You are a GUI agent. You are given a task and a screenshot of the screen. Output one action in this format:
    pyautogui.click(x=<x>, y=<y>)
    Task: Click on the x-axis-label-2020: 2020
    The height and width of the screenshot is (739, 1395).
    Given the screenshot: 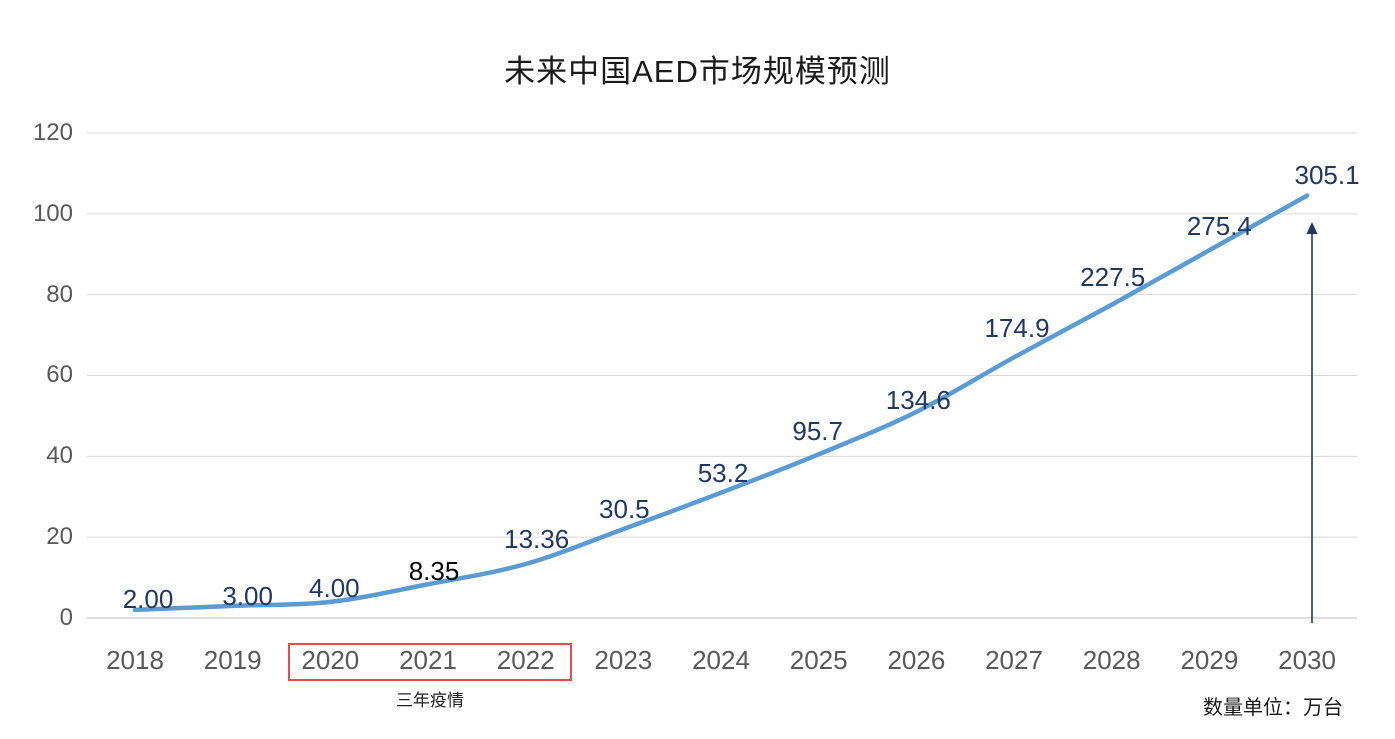 What is the action you would take?
    pyautogui.click(x=330, y=660)
    